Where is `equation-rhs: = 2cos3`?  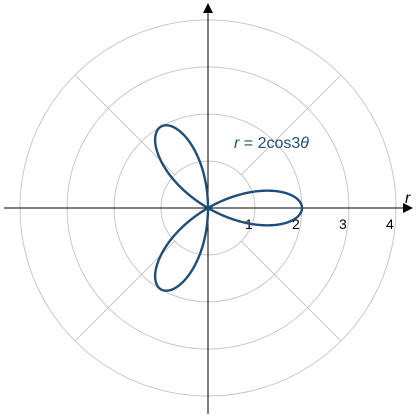
equation-rhs: = 2cos3 is located at coordinates (269, 143).